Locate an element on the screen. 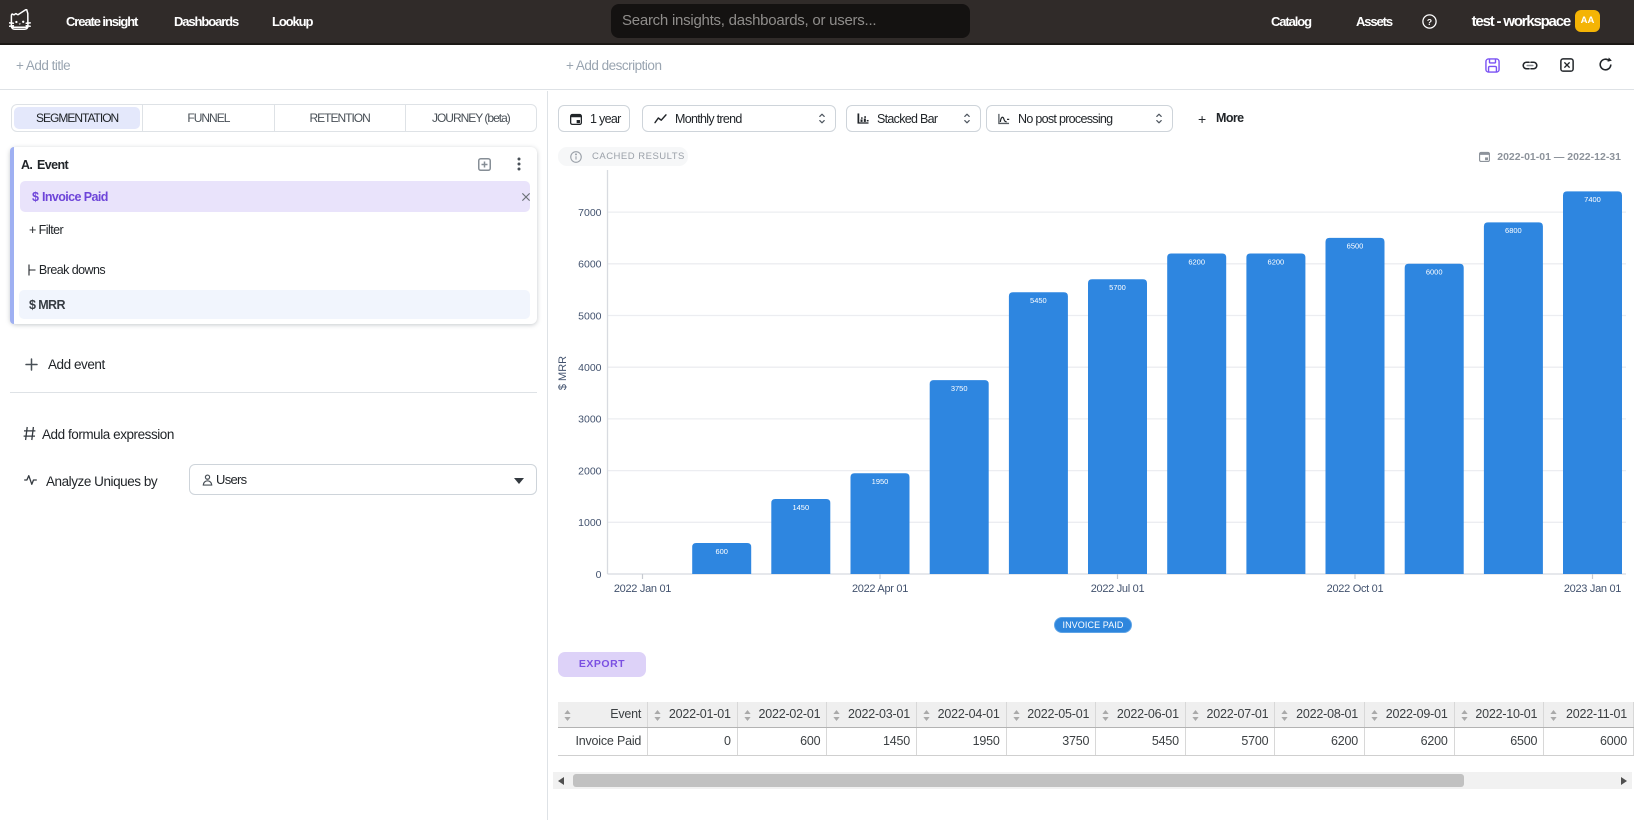  svg-text: 2022 Oct 01 is located at coordinates (1355, 589).